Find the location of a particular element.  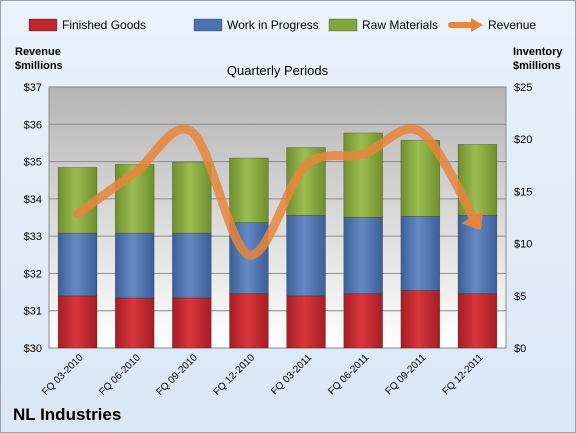

right-axis-title: Inventory $millions is located at coordinates (538, 59).